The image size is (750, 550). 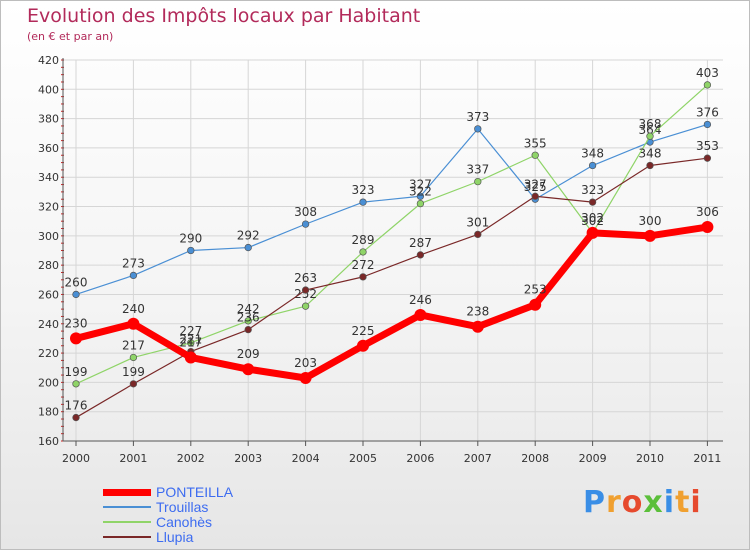 I want to click on data-label-canoh-s: 227, so click(x=190, y=331).